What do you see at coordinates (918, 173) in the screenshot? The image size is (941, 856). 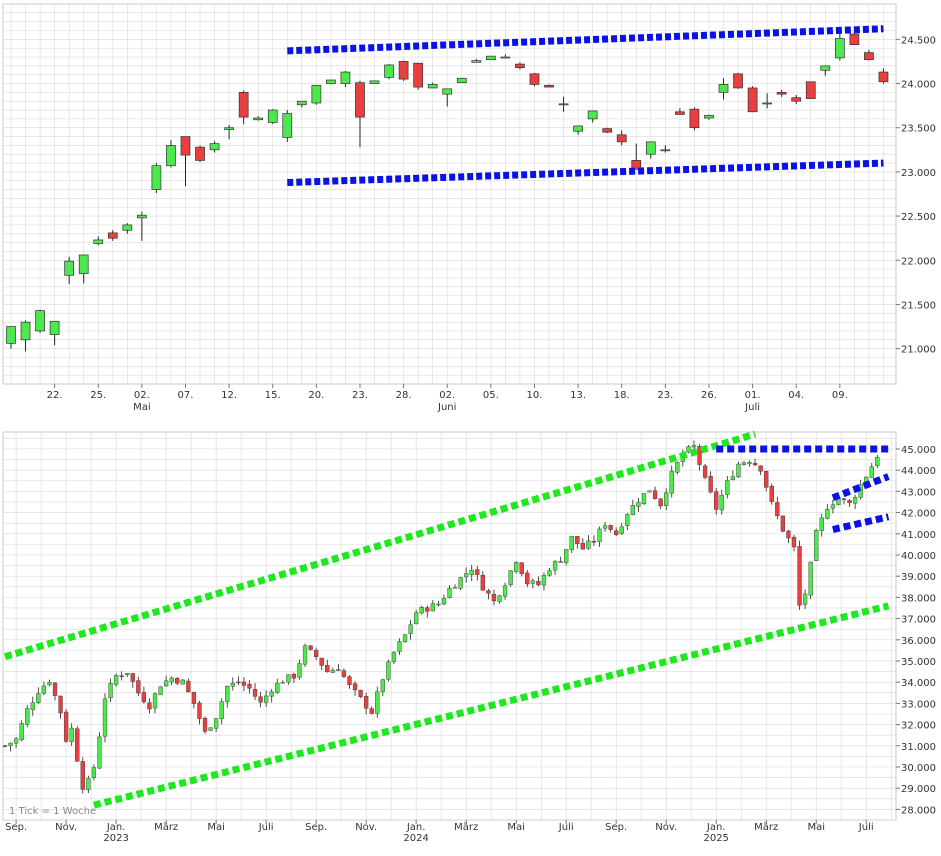 I see `y-tick-label: 23.000` at bounding box center [918, 173].